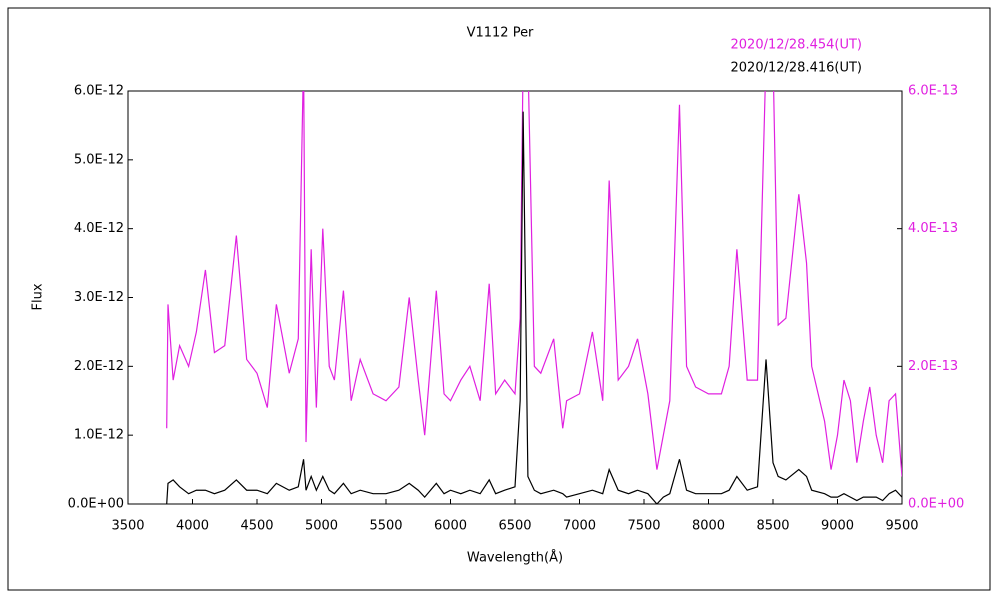  I want to click on legend-entry: 2020/12/28.454(UT), so click(796, 45).